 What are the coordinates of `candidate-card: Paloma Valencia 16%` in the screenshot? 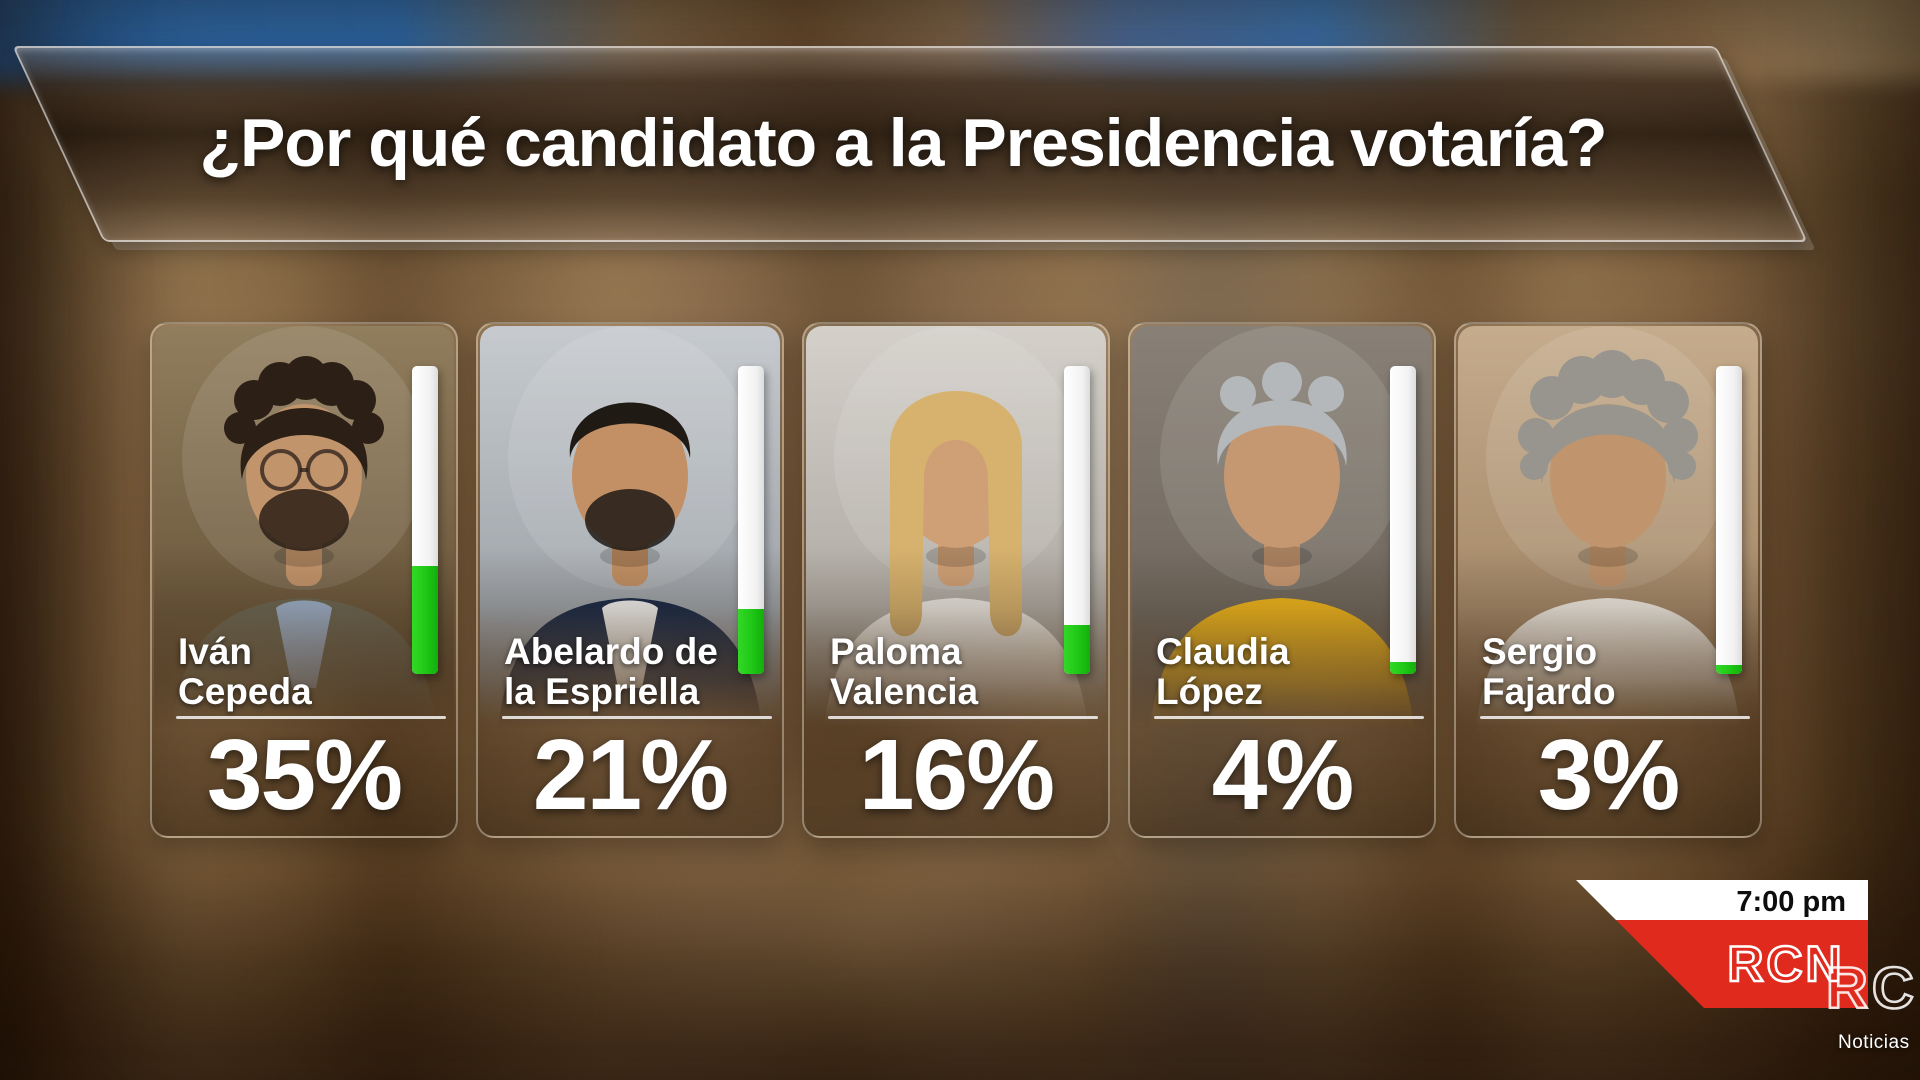 It's located at (956, 580).